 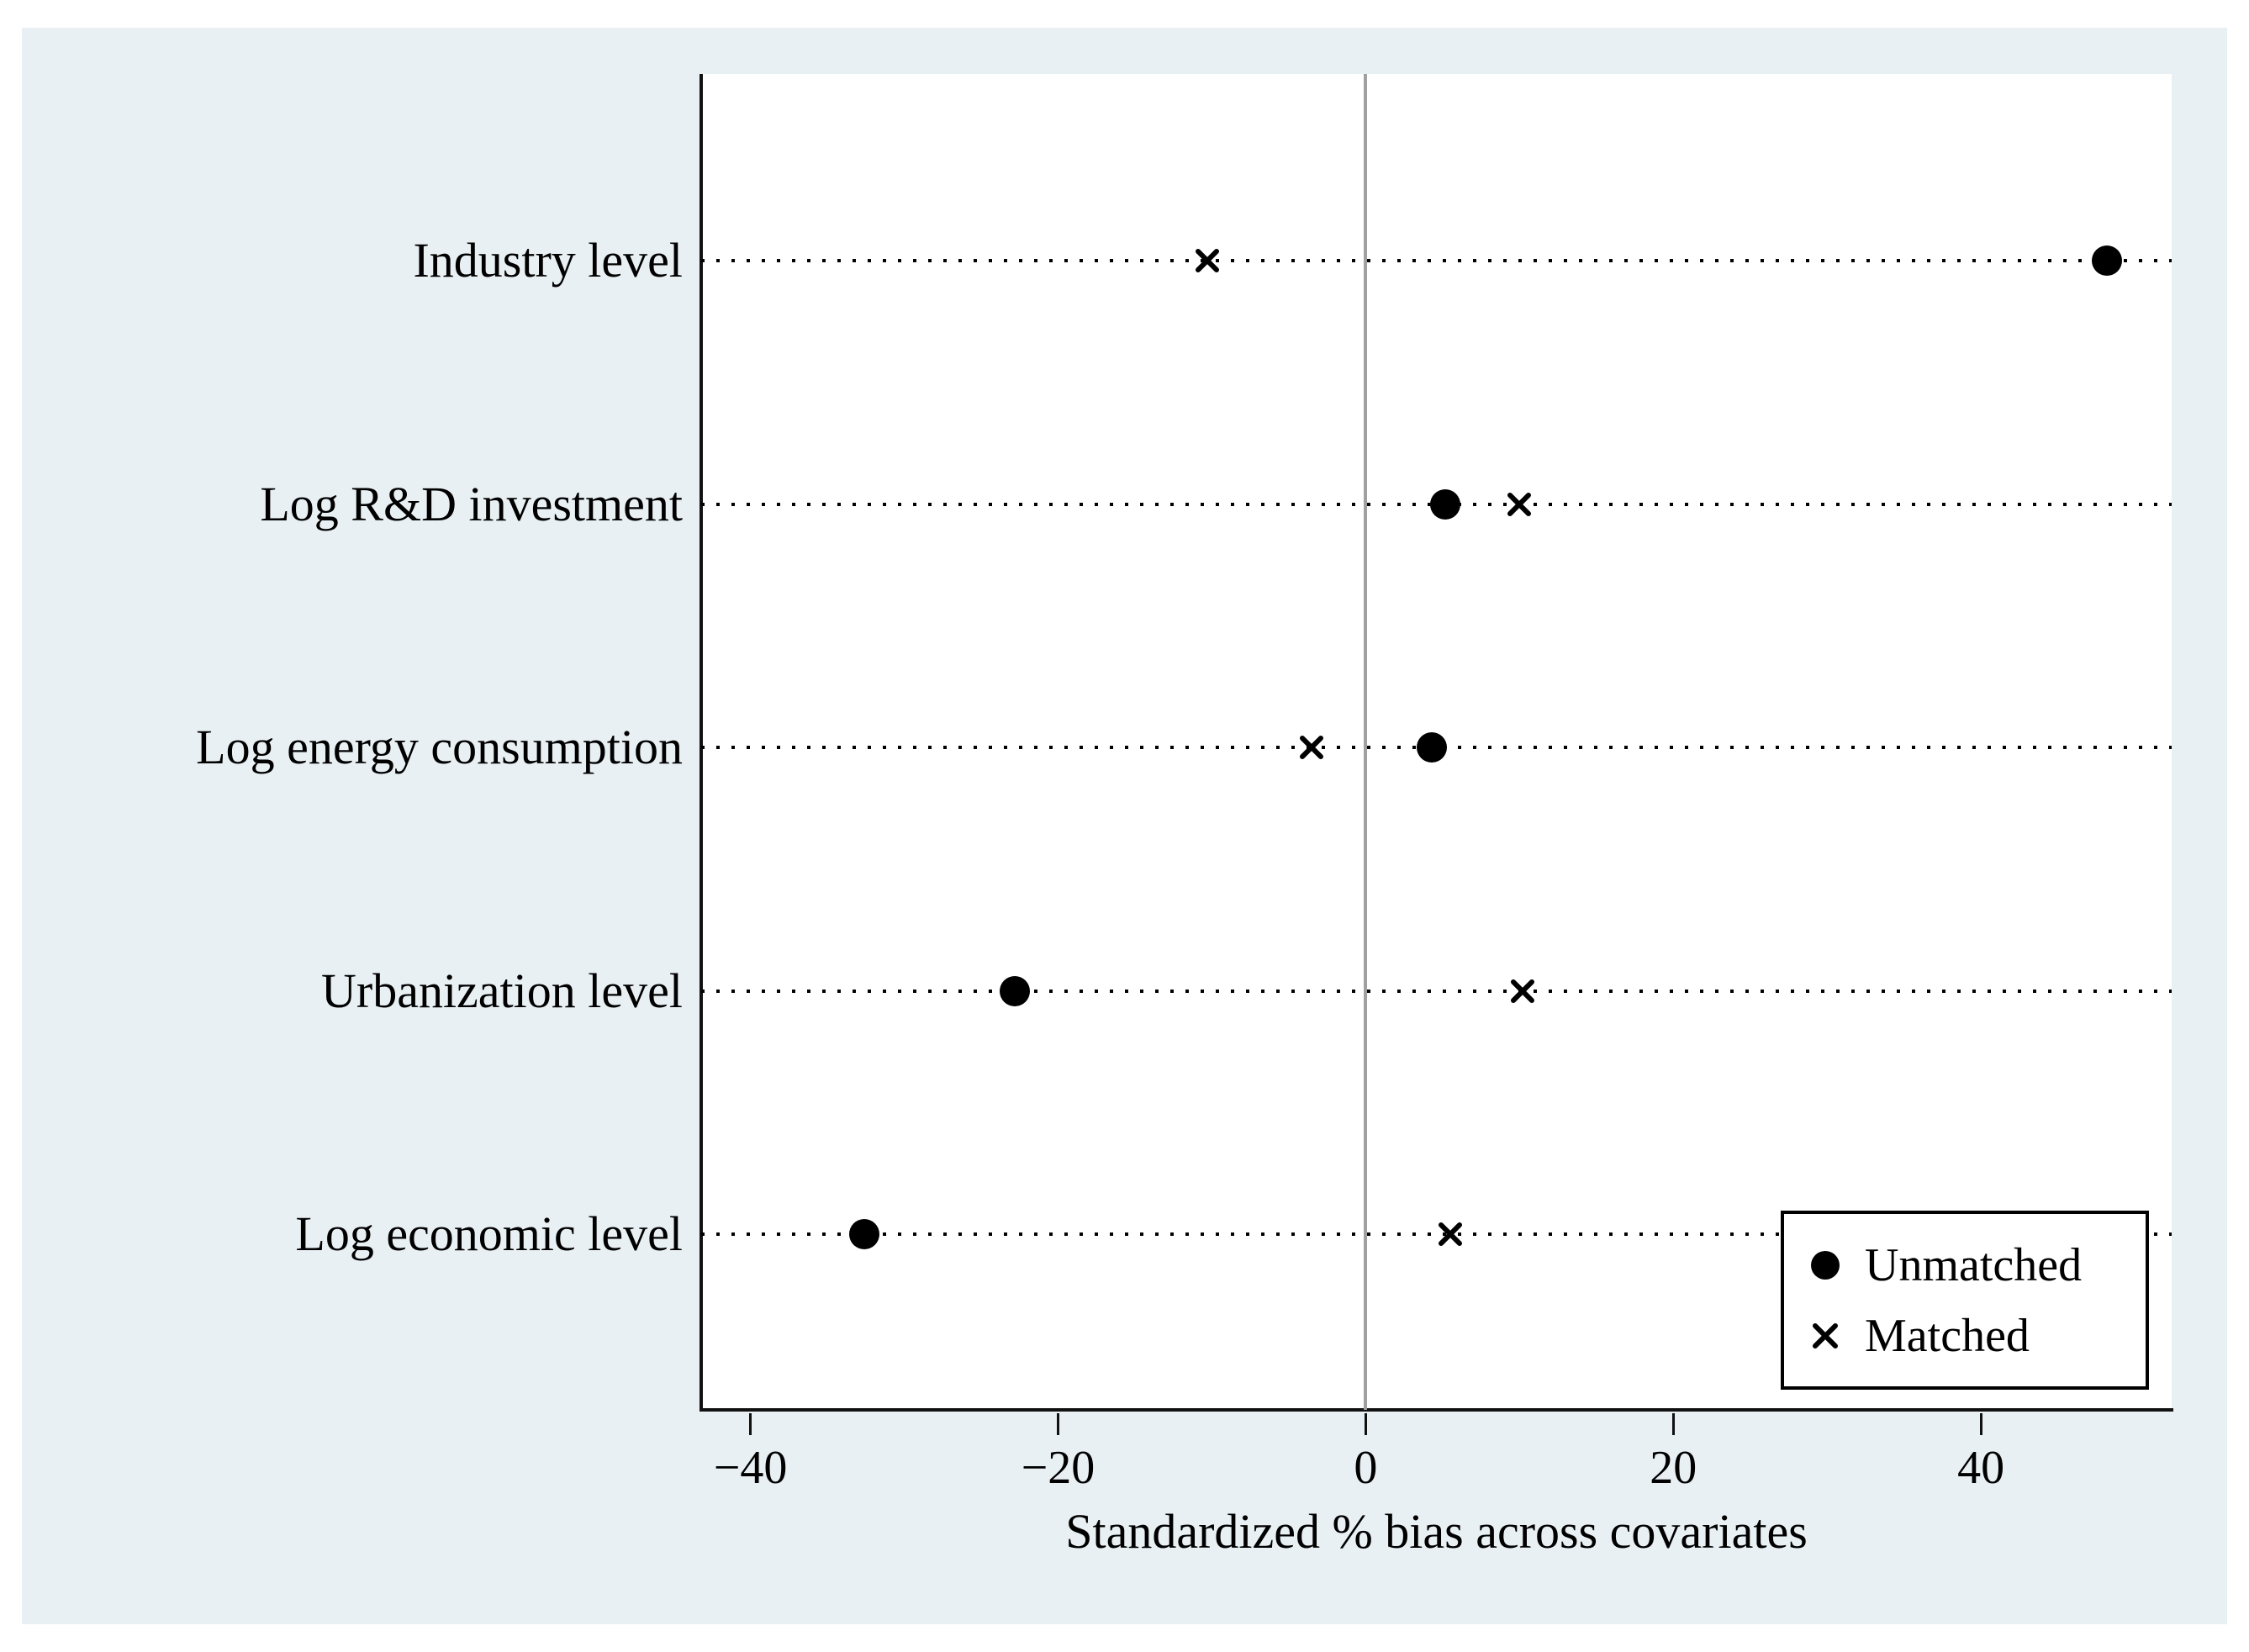 I want to click on x-axis-line, so click(x=1436, y=1410).